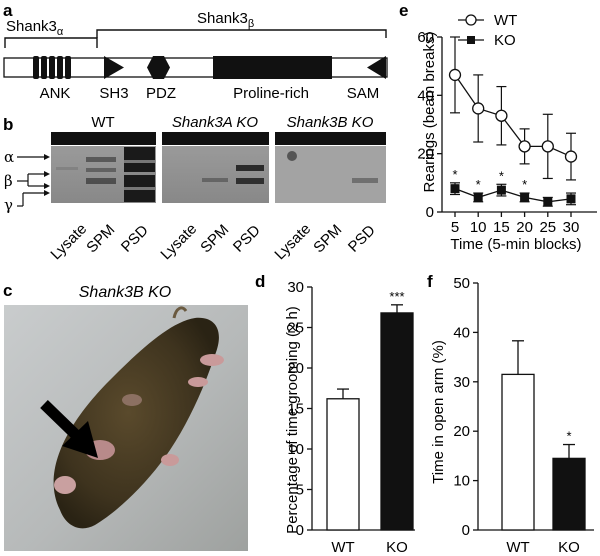 This screenshot has height=556, width=600. What do you see at coordinates (125, 292) in the screenshot?
I see `photo-title: Shank3B KO` at bounding box center [125, 292].